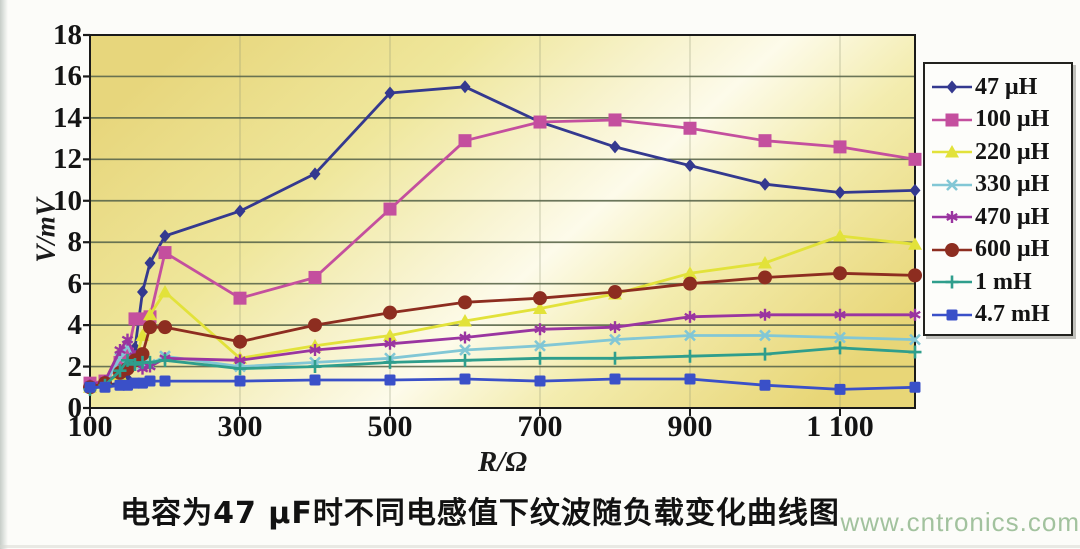 The height and width of the screenshot is (549, 1080). What do you see at coordinates (46, 221) in the screenshot?
I see `y-tick-labels: 0 2 4 6 8 10 12 14 16 18` at bounding box center [46, 221].